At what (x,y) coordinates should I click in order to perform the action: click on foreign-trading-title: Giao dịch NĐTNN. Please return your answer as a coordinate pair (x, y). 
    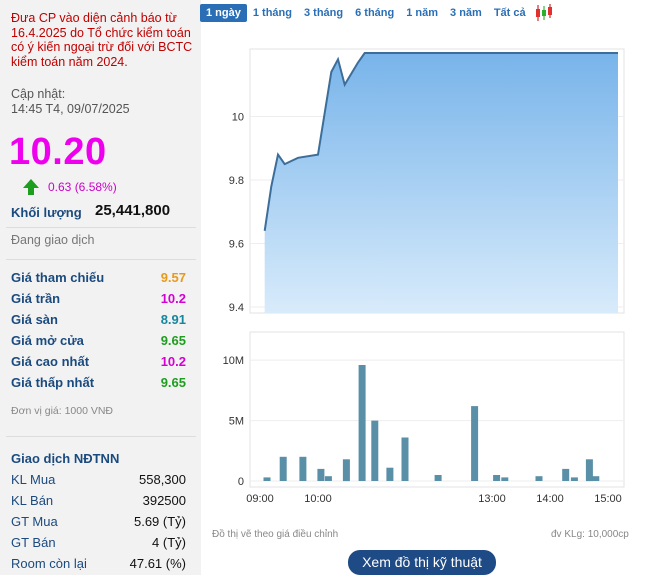
    Looking at the image, I should click on (65, 458).